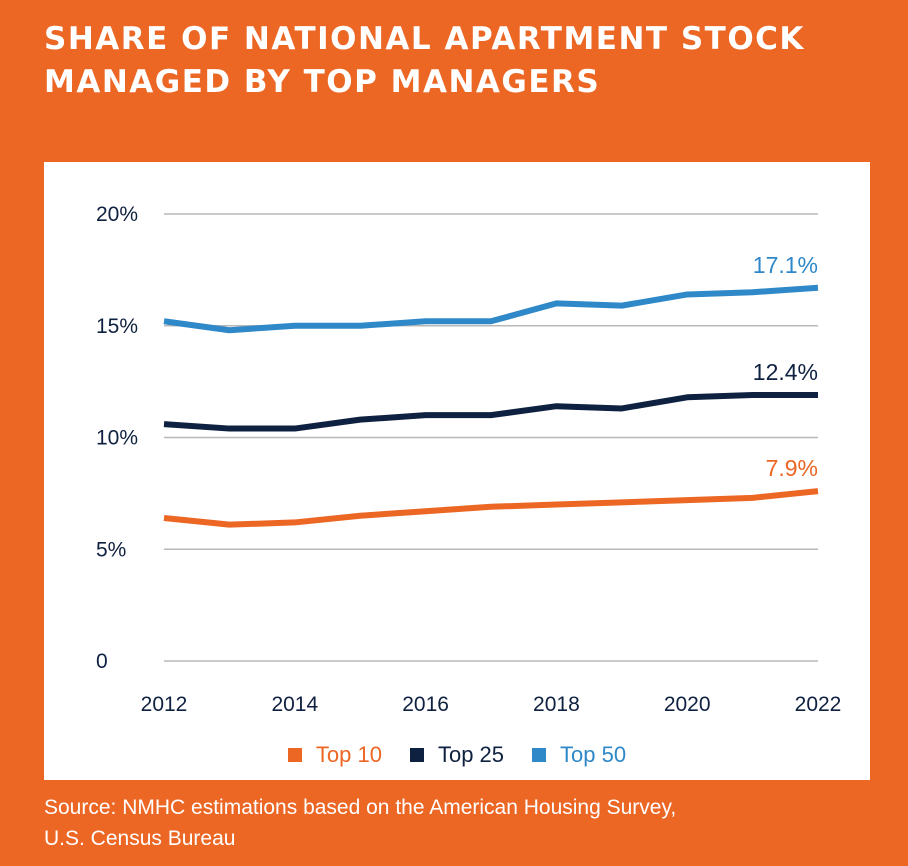  Describe the element at coordinates (117, 438) in the screenshot. I see `y-tick-label: 10%` at that location.